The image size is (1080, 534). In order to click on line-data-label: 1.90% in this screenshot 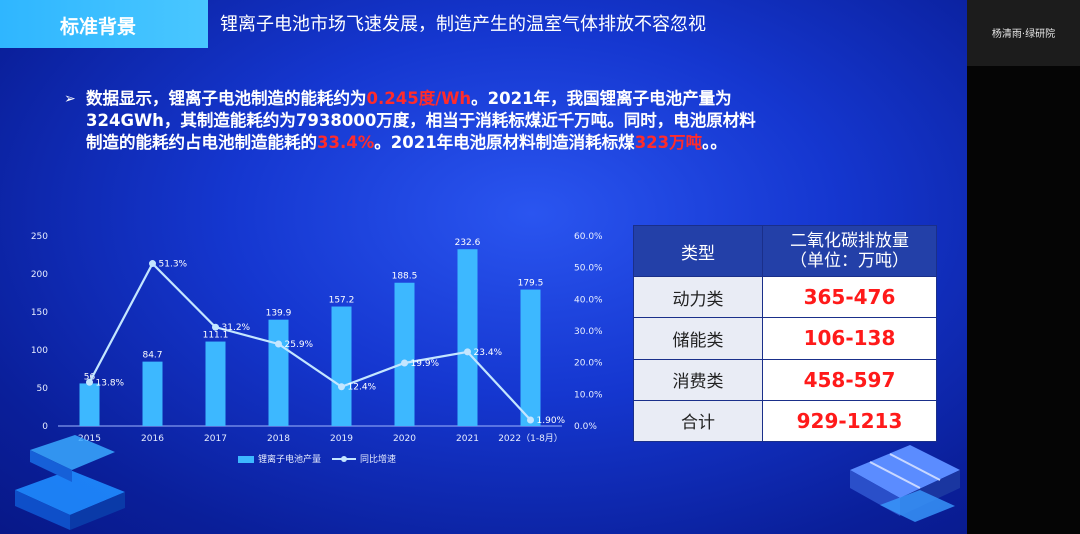, I will do `click(551, 421)`.